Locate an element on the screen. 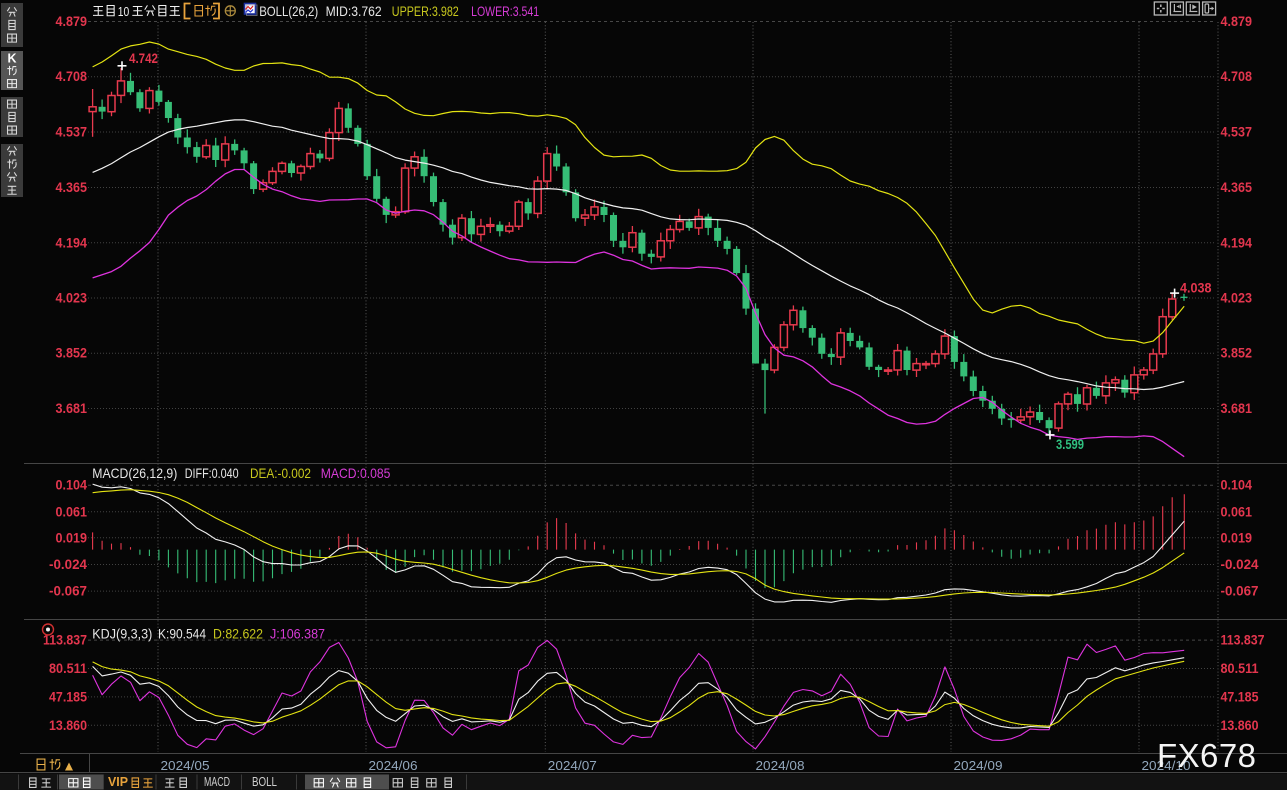 Image resolution: width=1287 pixels, height=790 pixels. svg-text: 3.599 is located at coordinates (1070, 444).